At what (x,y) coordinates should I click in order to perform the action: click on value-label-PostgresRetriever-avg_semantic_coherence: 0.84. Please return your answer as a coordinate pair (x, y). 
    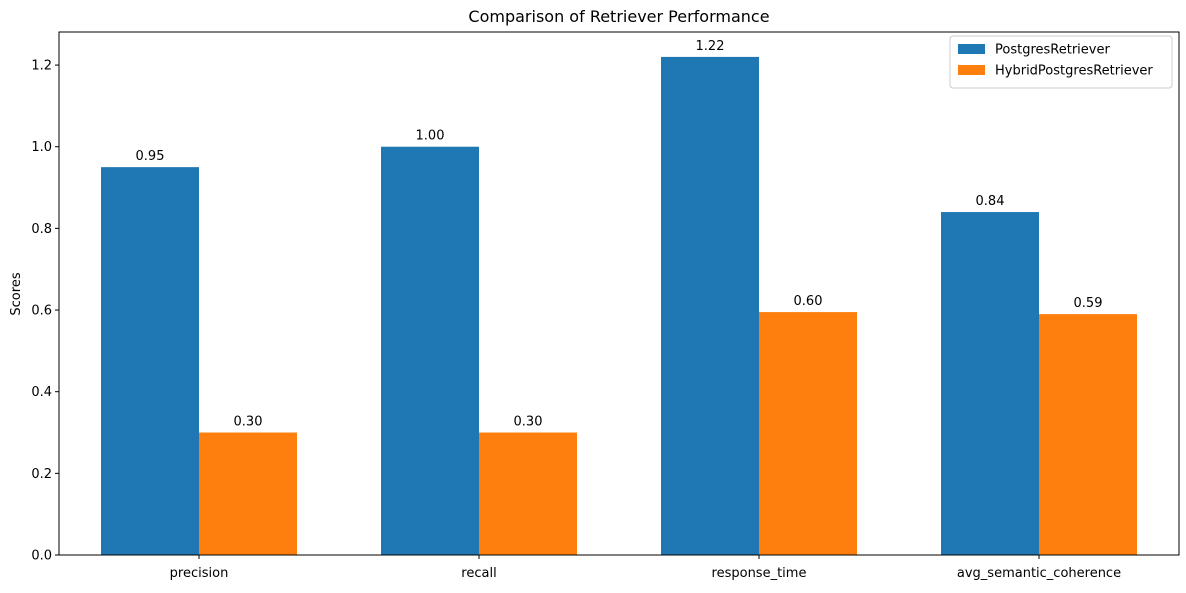
    Looking at the image, I should click on (990, 201).